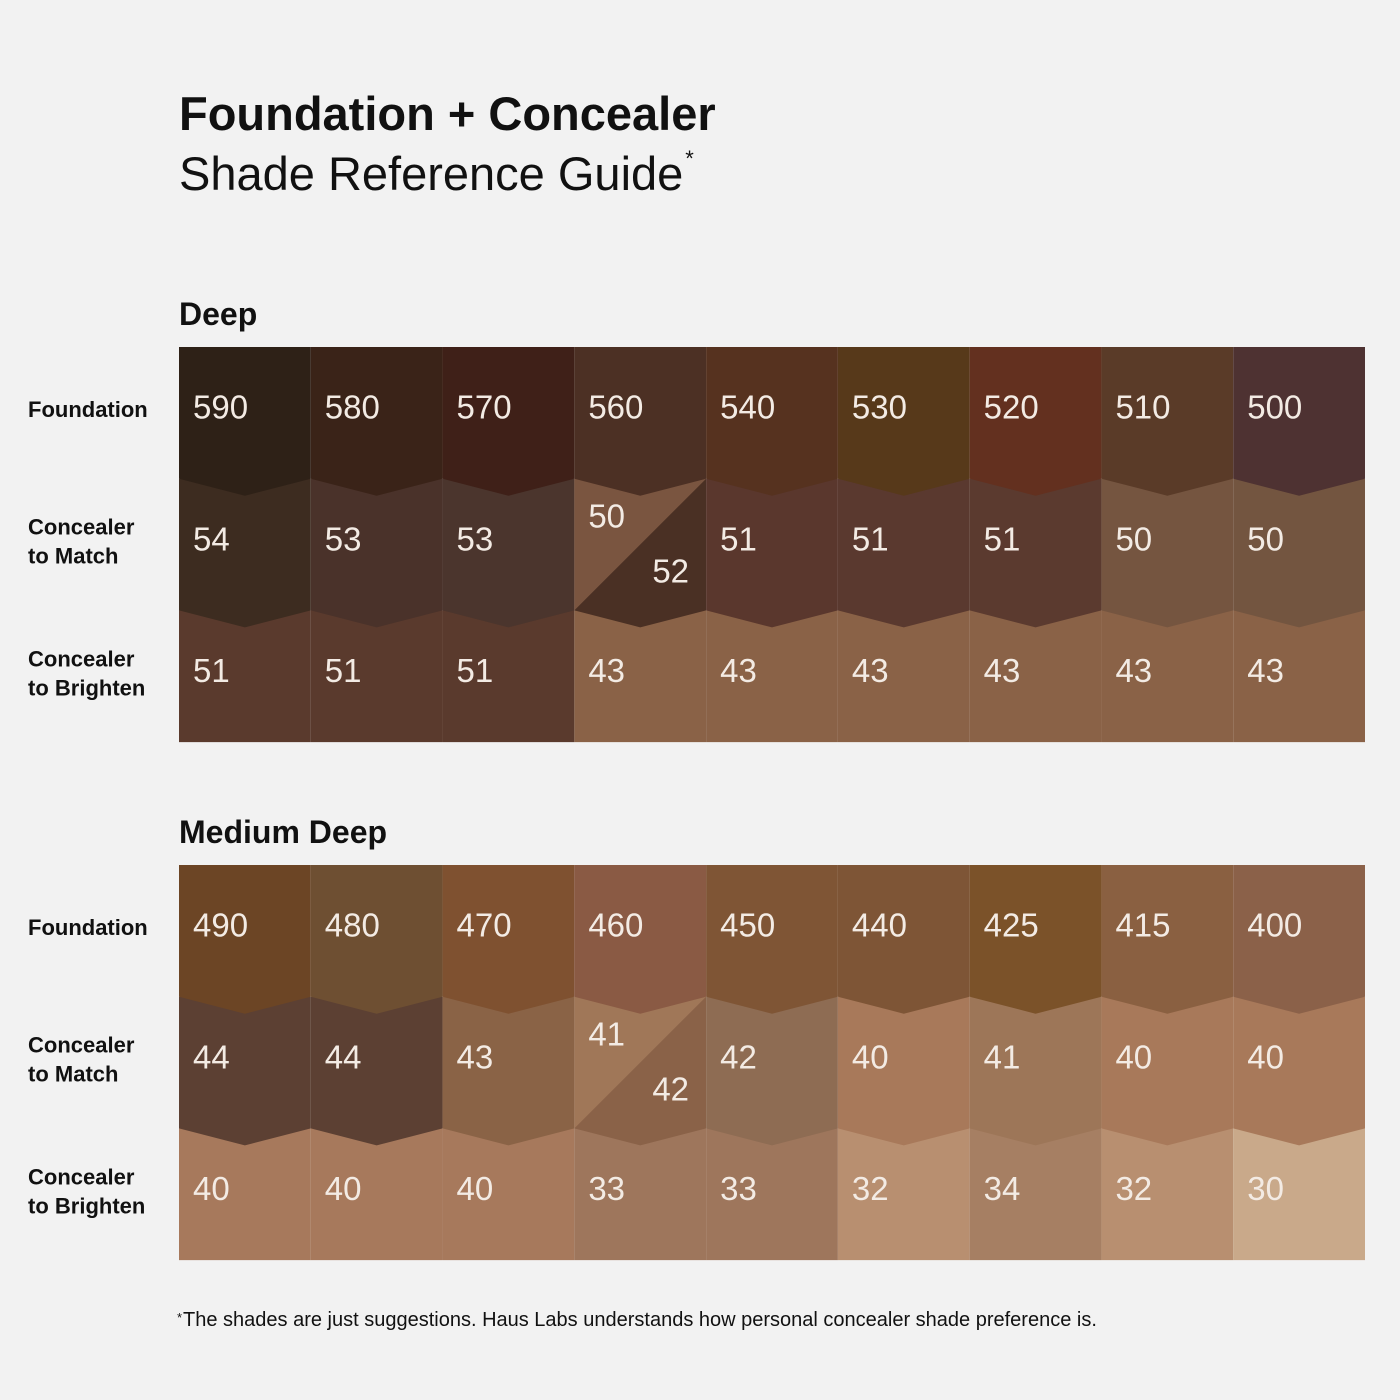 This screenshot has height=1400, width=1400. What do you see at coordinates (73, 1074) in the screenshot?
I see `row-label: to Match` at bounding box center [73, 1074].